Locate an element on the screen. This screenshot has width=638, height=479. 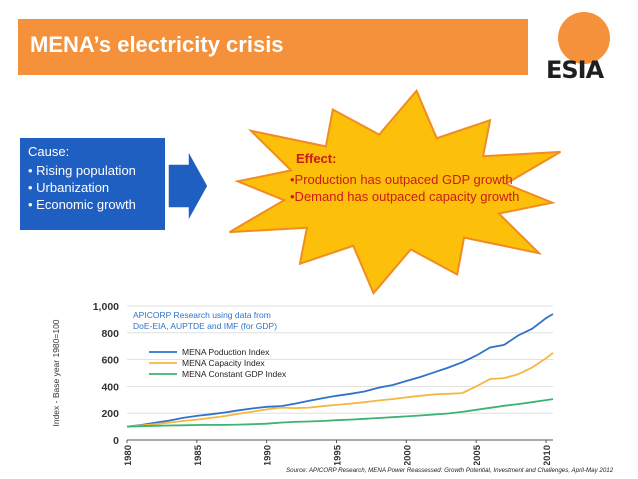
effect-line: •Demand has outpaced capacity growth is located at coordinates (405, 196).